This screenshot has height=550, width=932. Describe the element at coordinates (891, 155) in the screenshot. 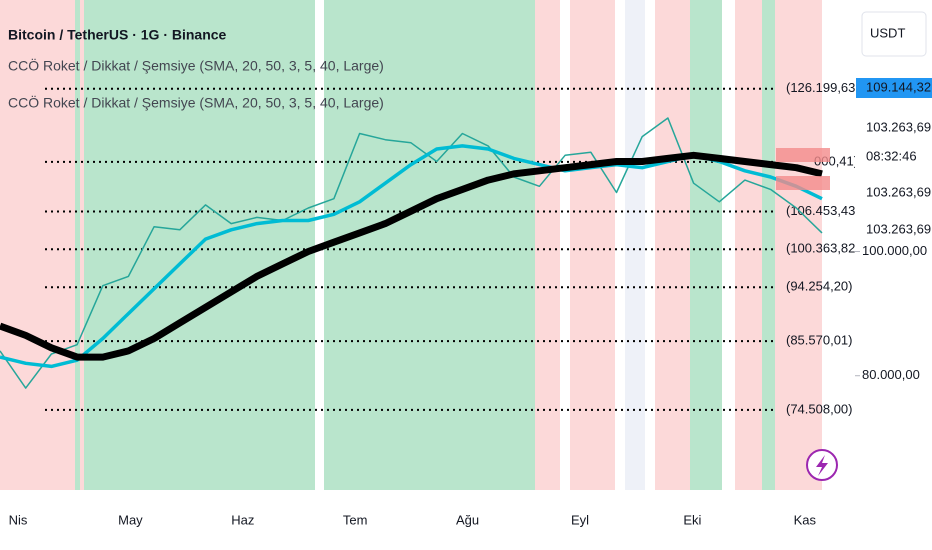

I see `price-label: 08:32:46` at that location.